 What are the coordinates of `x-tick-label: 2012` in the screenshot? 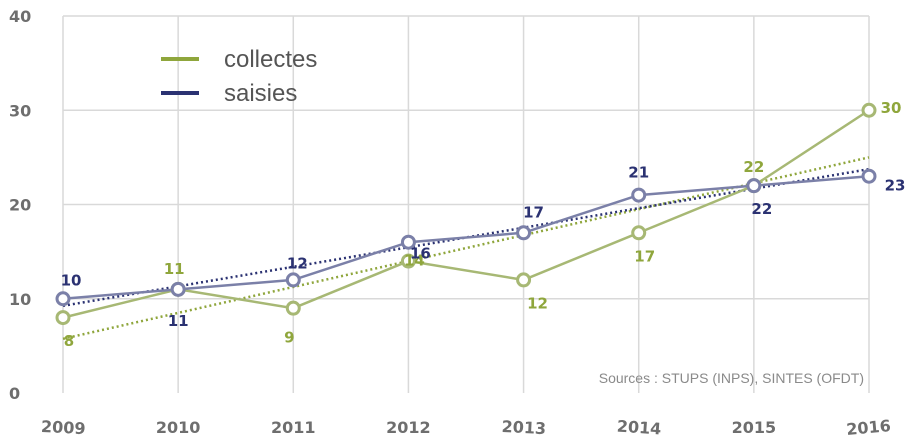 It's located at (408, 427).